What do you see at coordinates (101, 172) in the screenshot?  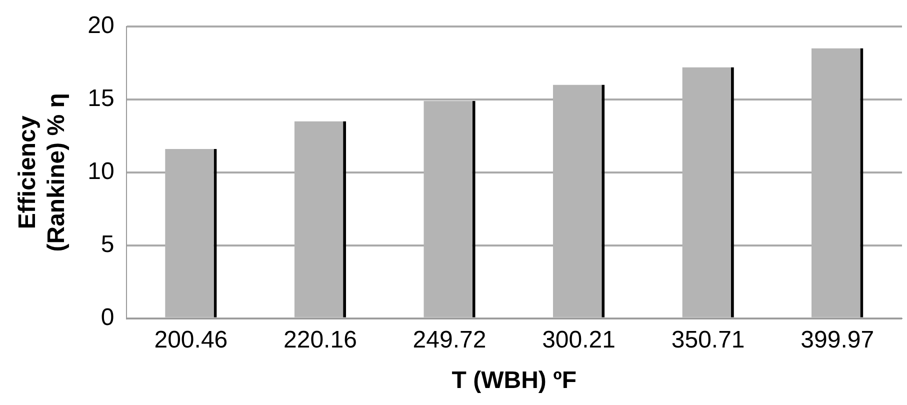 I see `y-tick-label: 10` at bounding box center [101, 172].